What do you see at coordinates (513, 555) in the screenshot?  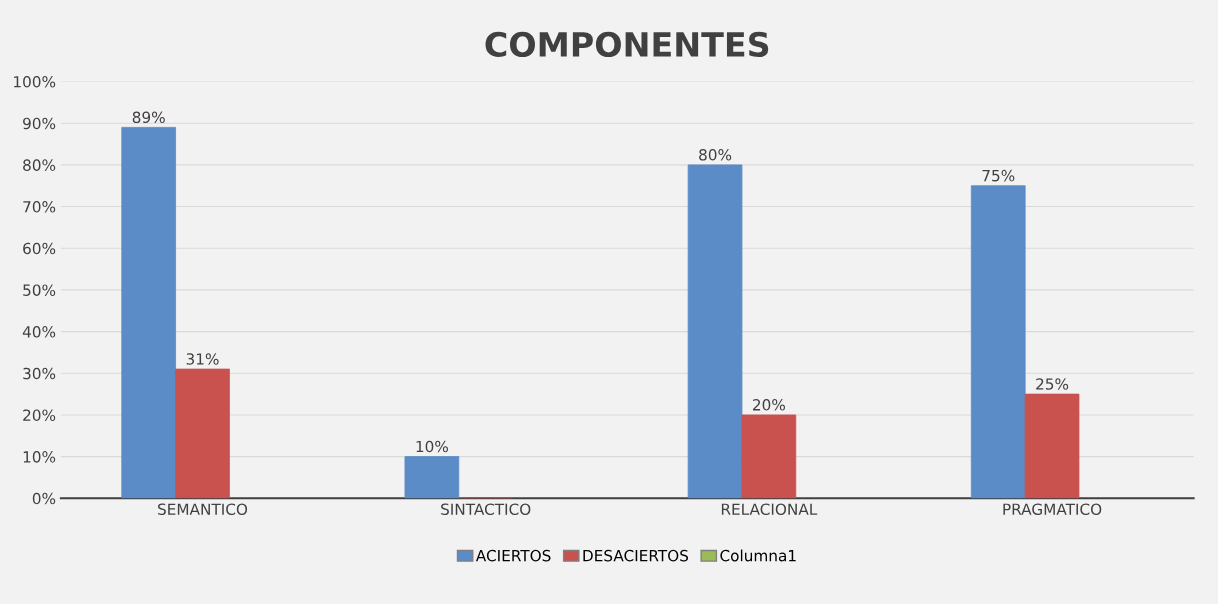 I see `legend-label: ACIERTOS` at bounding box center [513, 555].